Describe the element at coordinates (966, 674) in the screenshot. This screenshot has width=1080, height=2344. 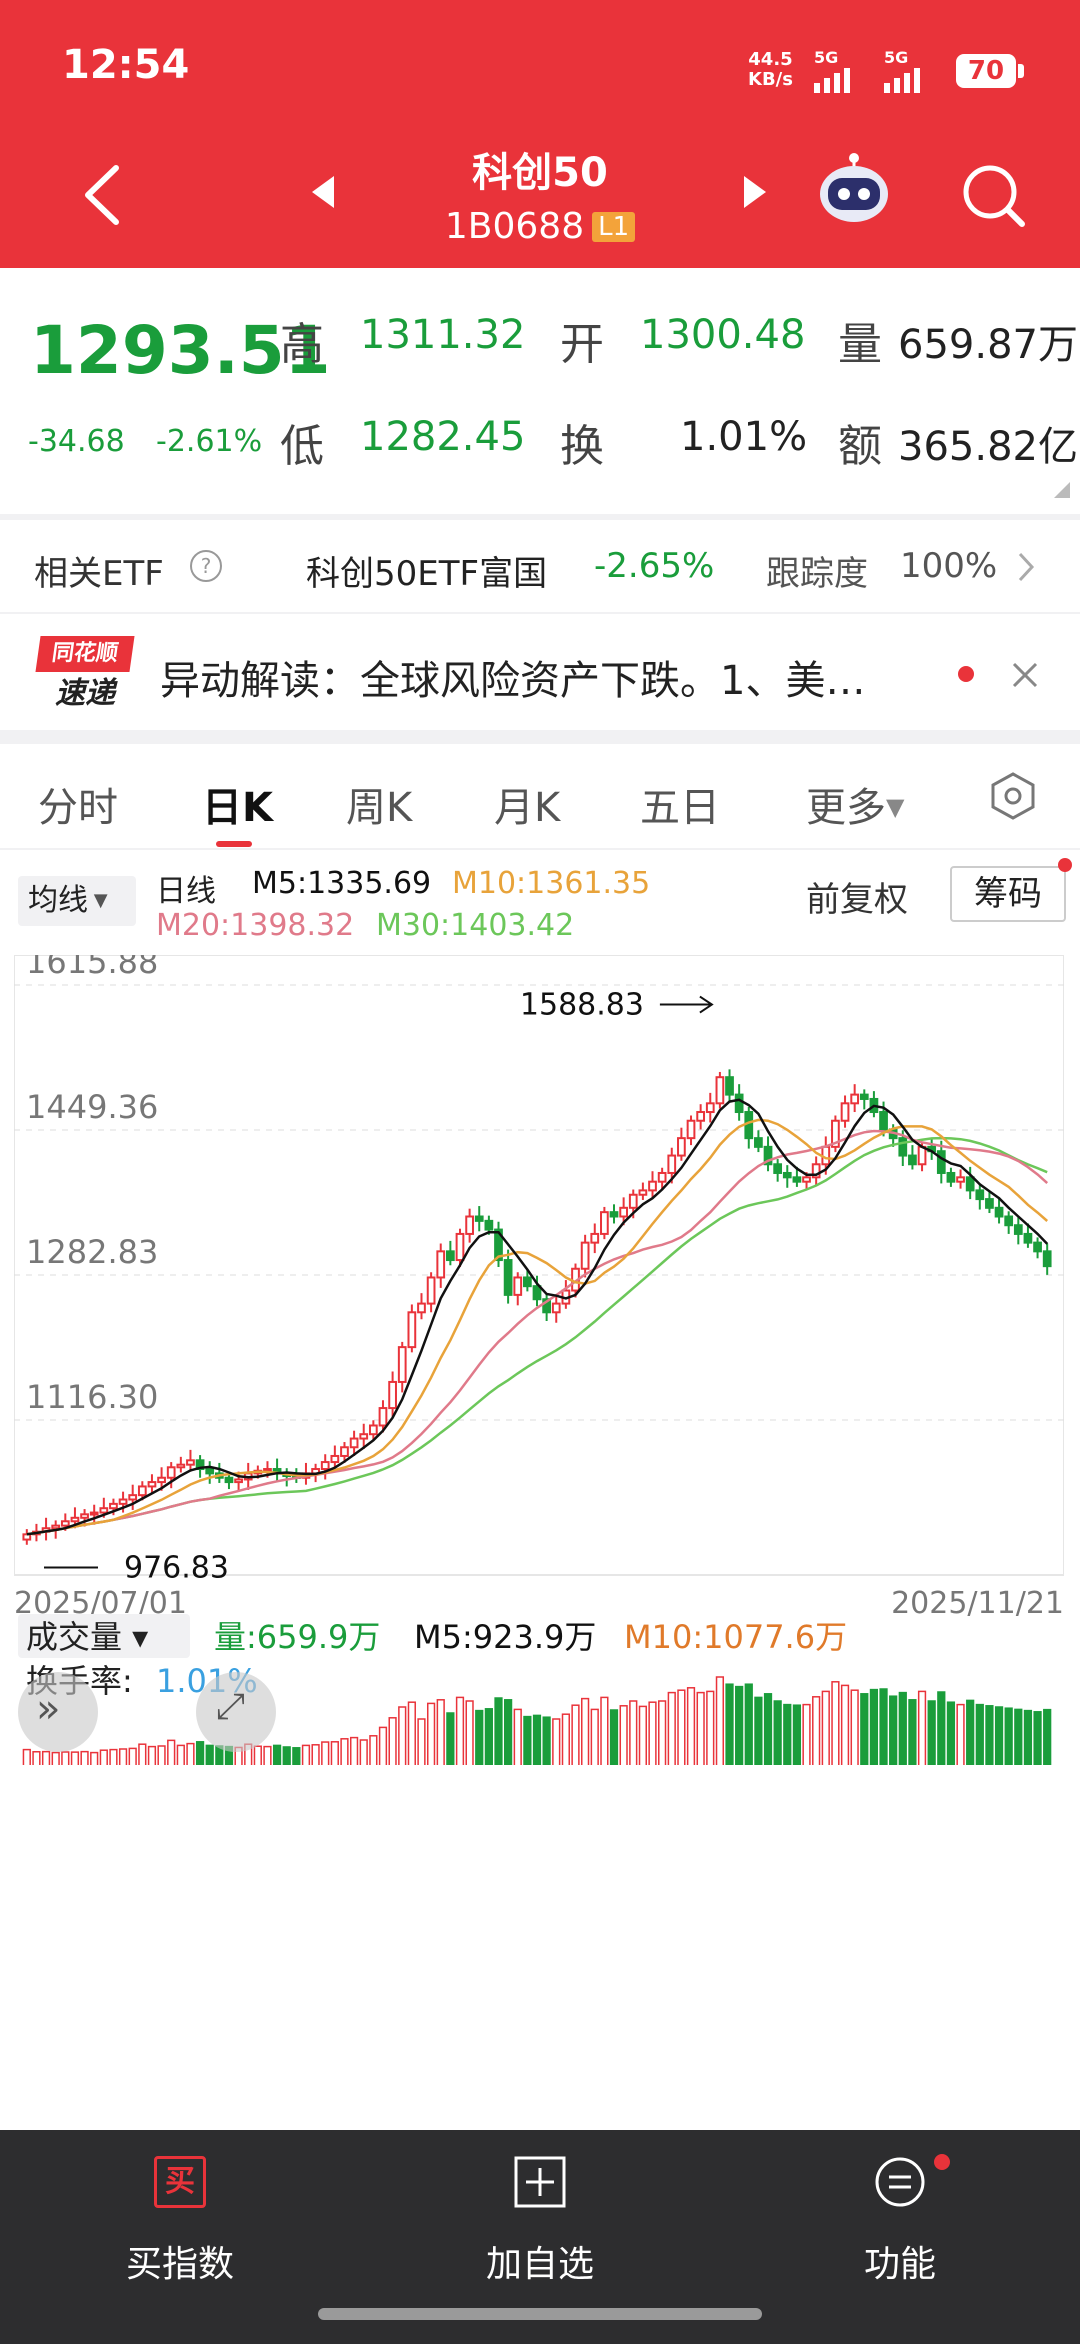
I see `unread-dot` at that location.